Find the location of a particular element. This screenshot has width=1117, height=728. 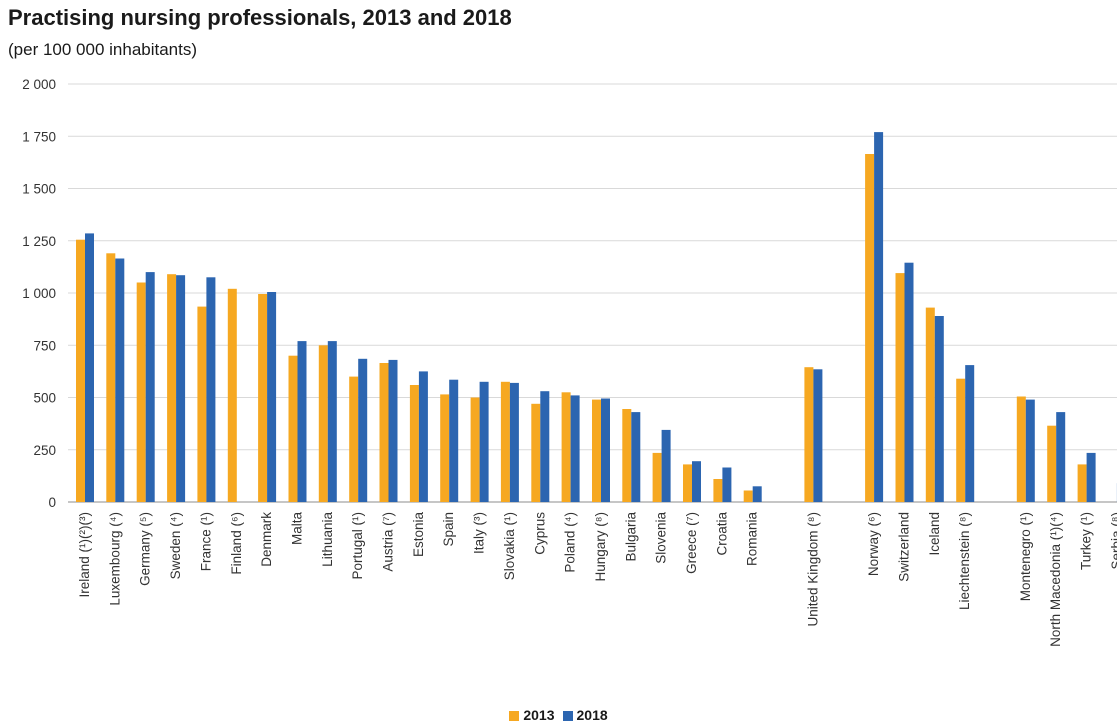

y-tick-label: 250 is located at coordinates (44, 450).